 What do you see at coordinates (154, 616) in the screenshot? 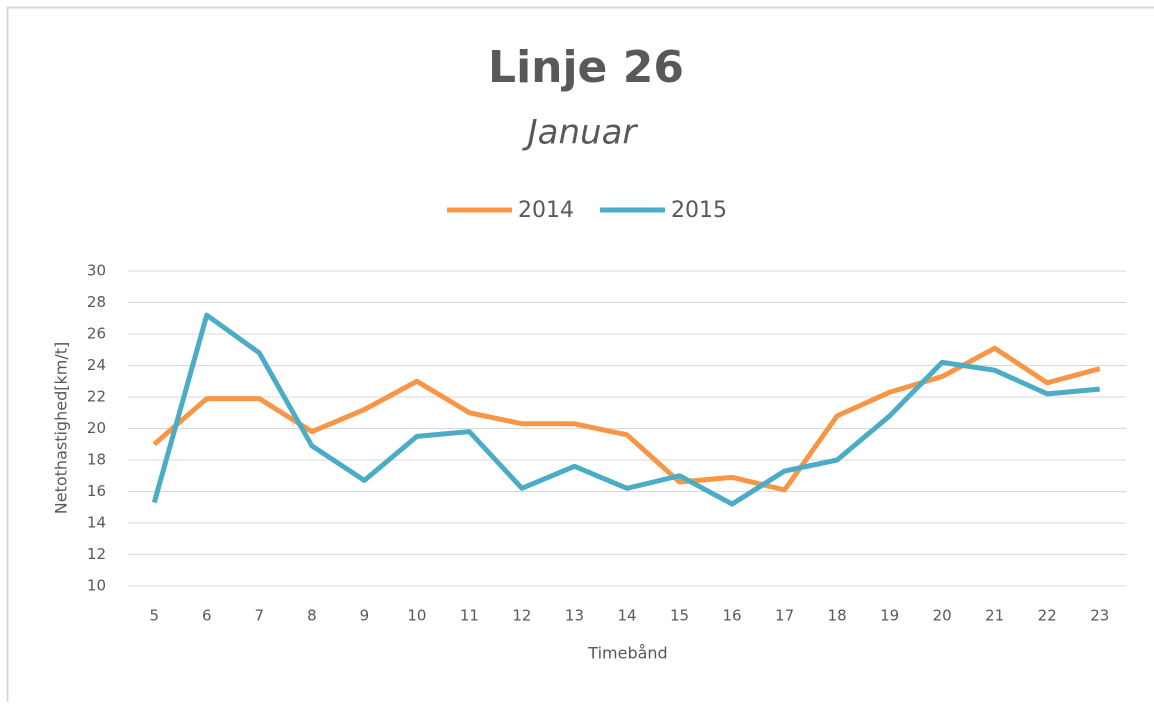
I see `x-tick-label: 5` at bounding box center [154, 616].